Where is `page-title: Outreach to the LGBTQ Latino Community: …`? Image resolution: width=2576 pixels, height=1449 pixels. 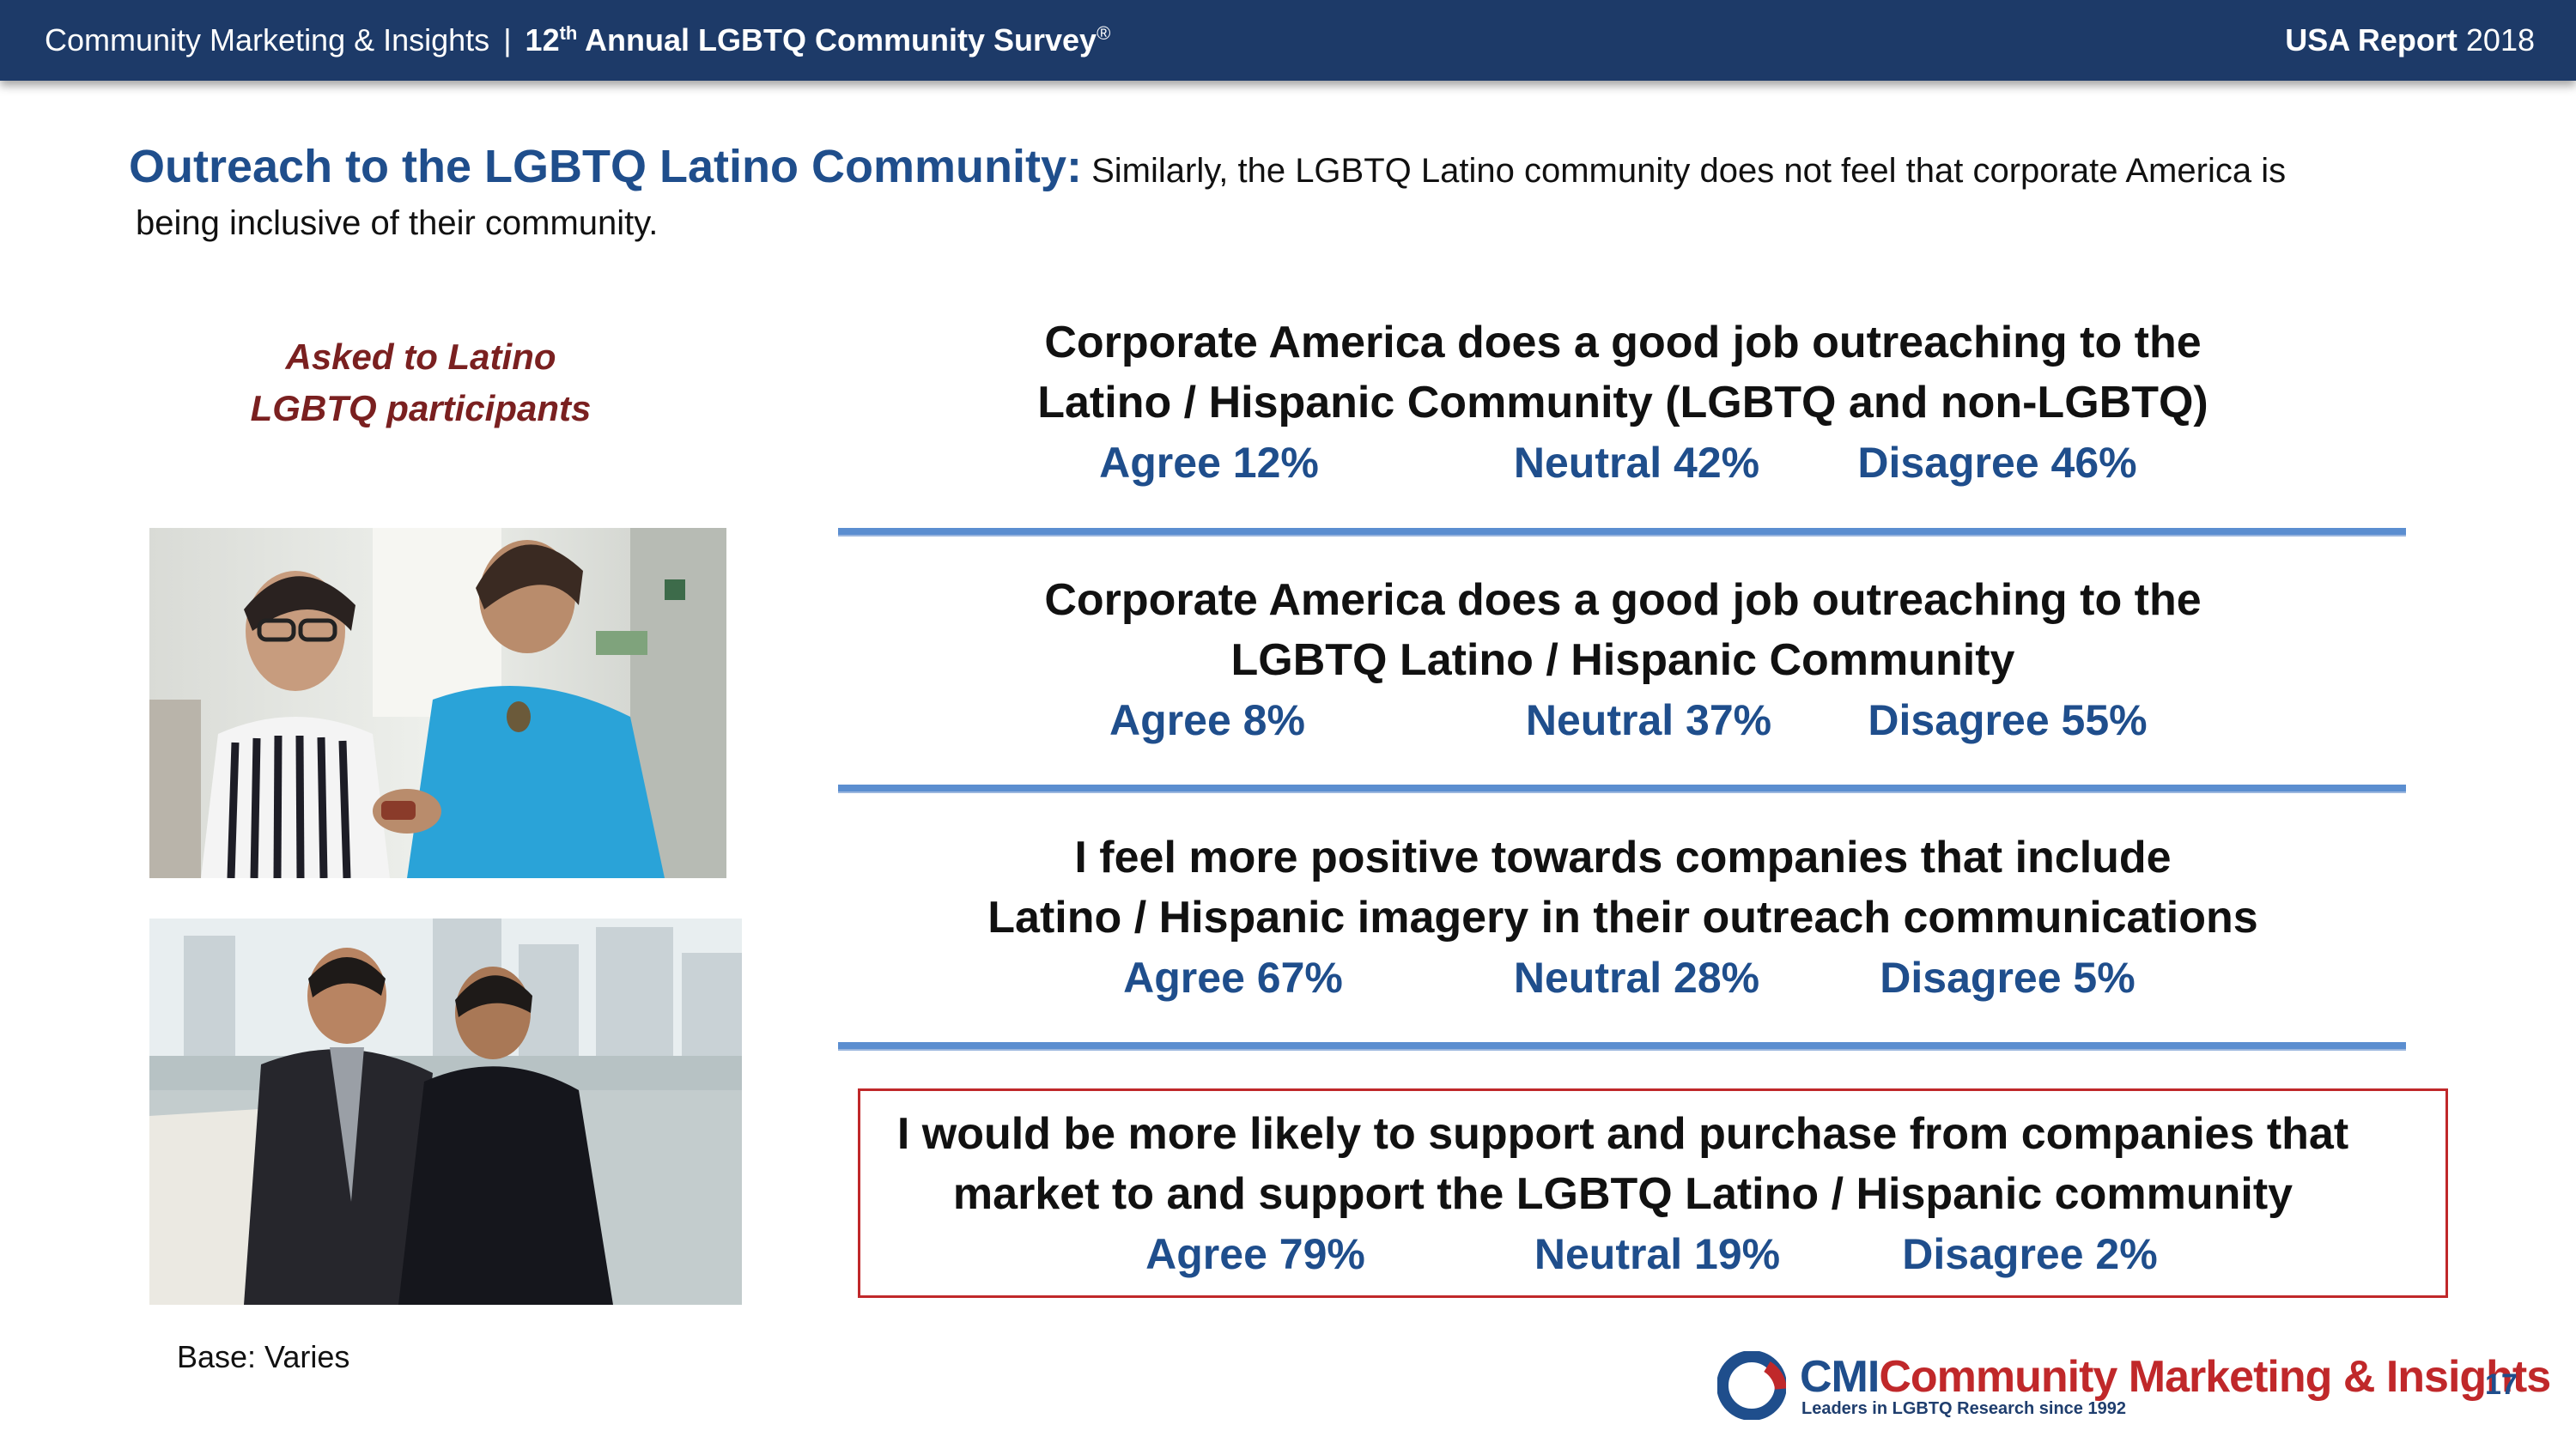 page-title: Outreach to the LGBTQ Latino Community: … is located at coordinates (1314, 172).